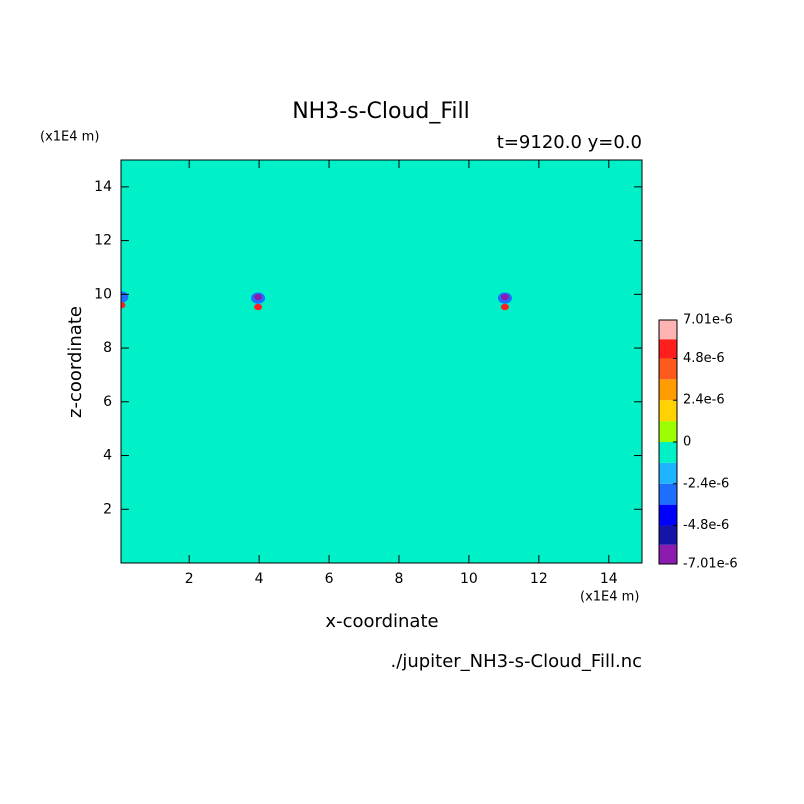 The height and width of the screenshot is (804, 804). I want to click on x-tick-label: 4, so click(259, 579).